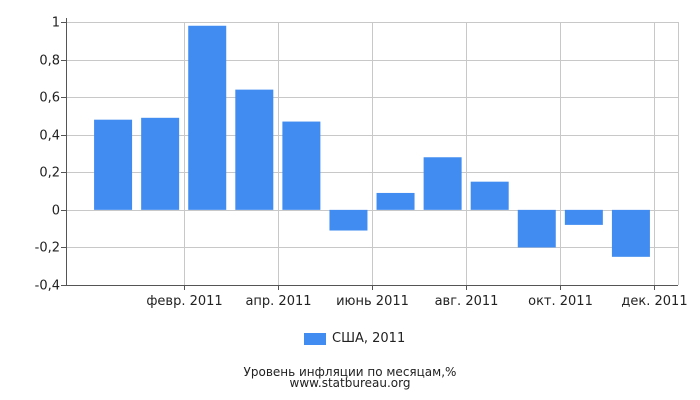 The width and height of the screenshot is (700, 400). Describe the element at coordinates (372, 301) in the screenshot. I see `x-tick-label: июнь 2011` at that location.